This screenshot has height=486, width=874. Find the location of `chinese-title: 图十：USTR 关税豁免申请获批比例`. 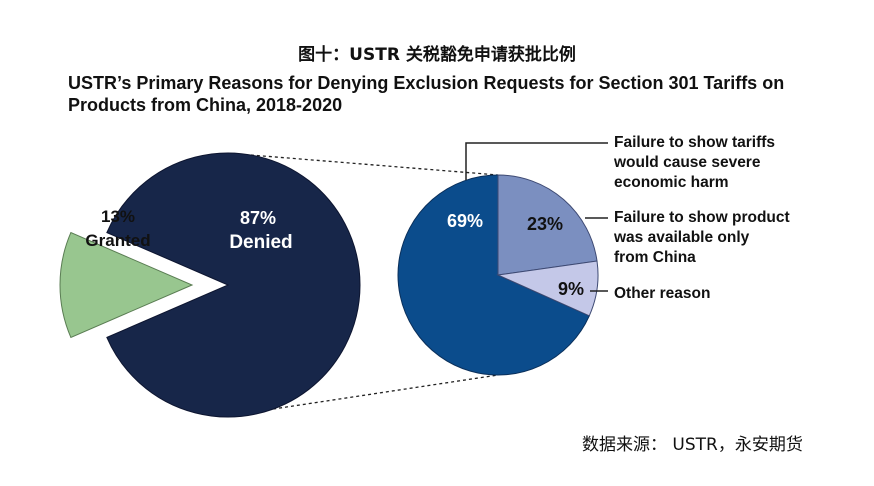

chinese-title: 图十：USTR 关税豁免申请获批比例 is located at coordinates (437, 55).